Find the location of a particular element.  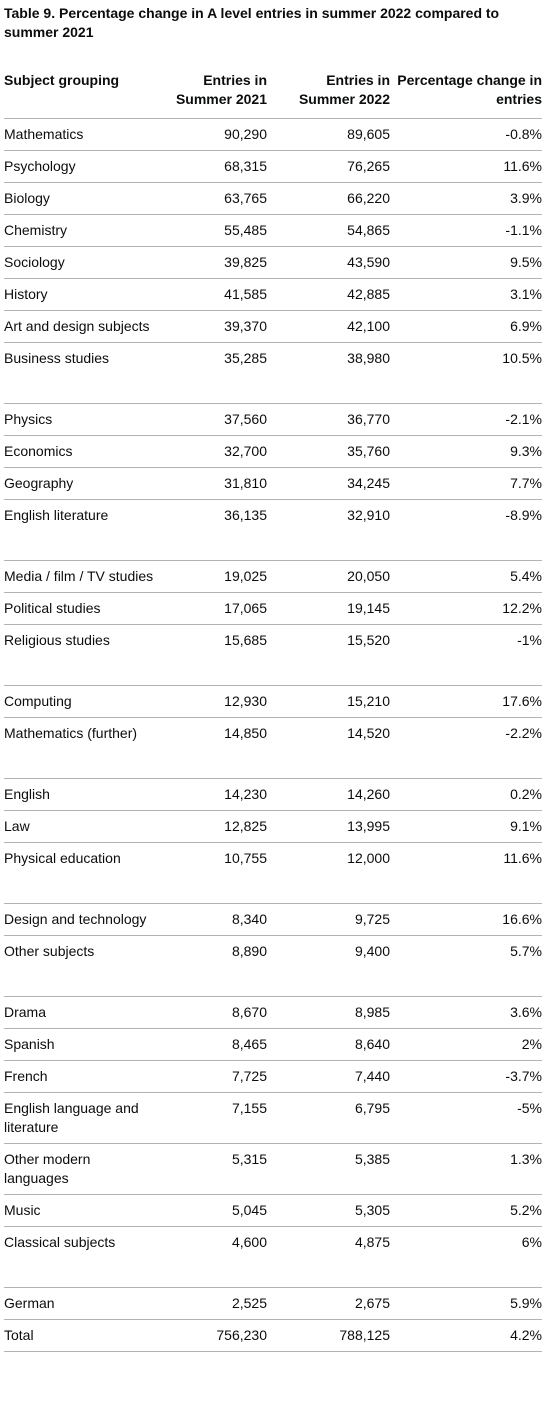

cell-subject: Mathematics is located at coordinates (79, 134).